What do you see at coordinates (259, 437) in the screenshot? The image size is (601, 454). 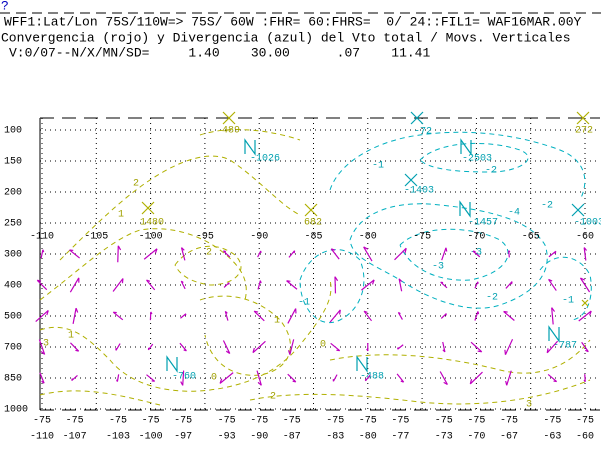 I see `section-lon-label: -90` at bounding box center [259, 437].